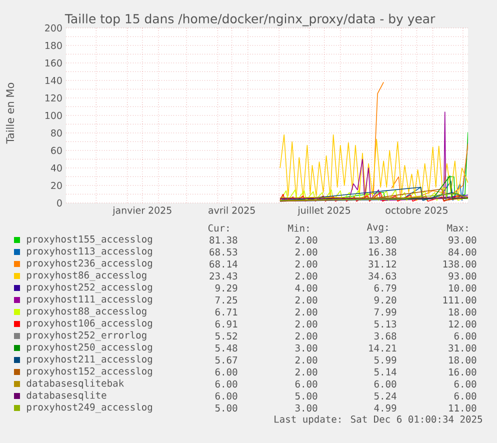 The image size is (497, 443). I want to click on text: 9.20, so click(385, 300).